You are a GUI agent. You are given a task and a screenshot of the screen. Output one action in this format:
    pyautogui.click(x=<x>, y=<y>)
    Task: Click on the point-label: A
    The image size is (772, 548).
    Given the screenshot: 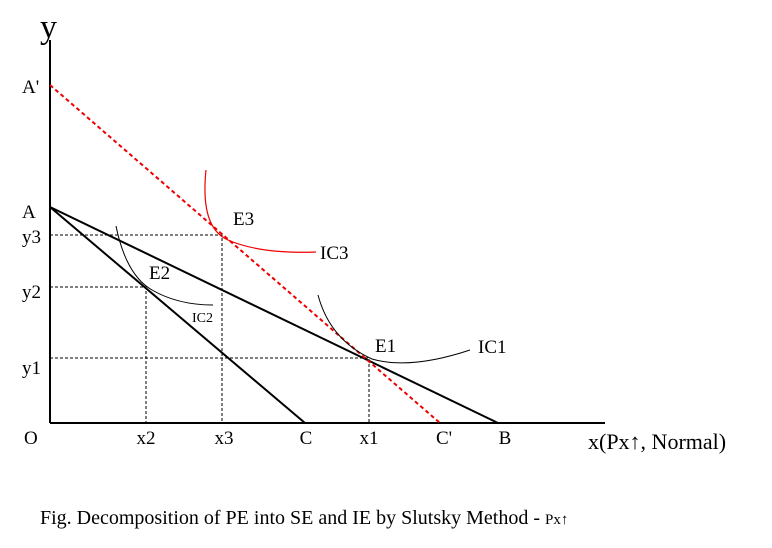 What is the action you would take?
    pyautogui.click(x=29, y=212)
    